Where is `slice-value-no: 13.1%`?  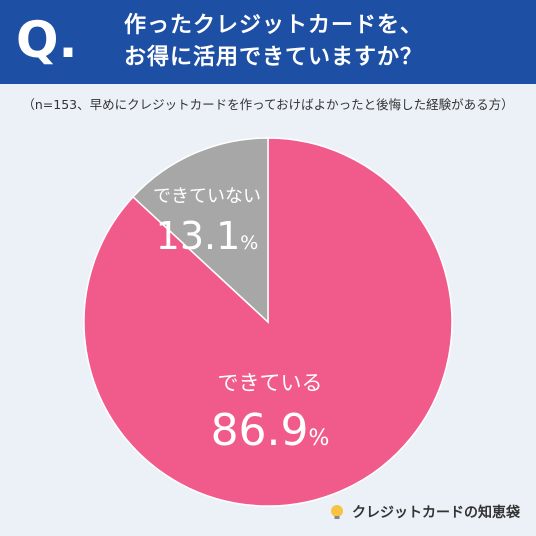
slice-value-no: 13.1% is located at coordinates (207, 236).